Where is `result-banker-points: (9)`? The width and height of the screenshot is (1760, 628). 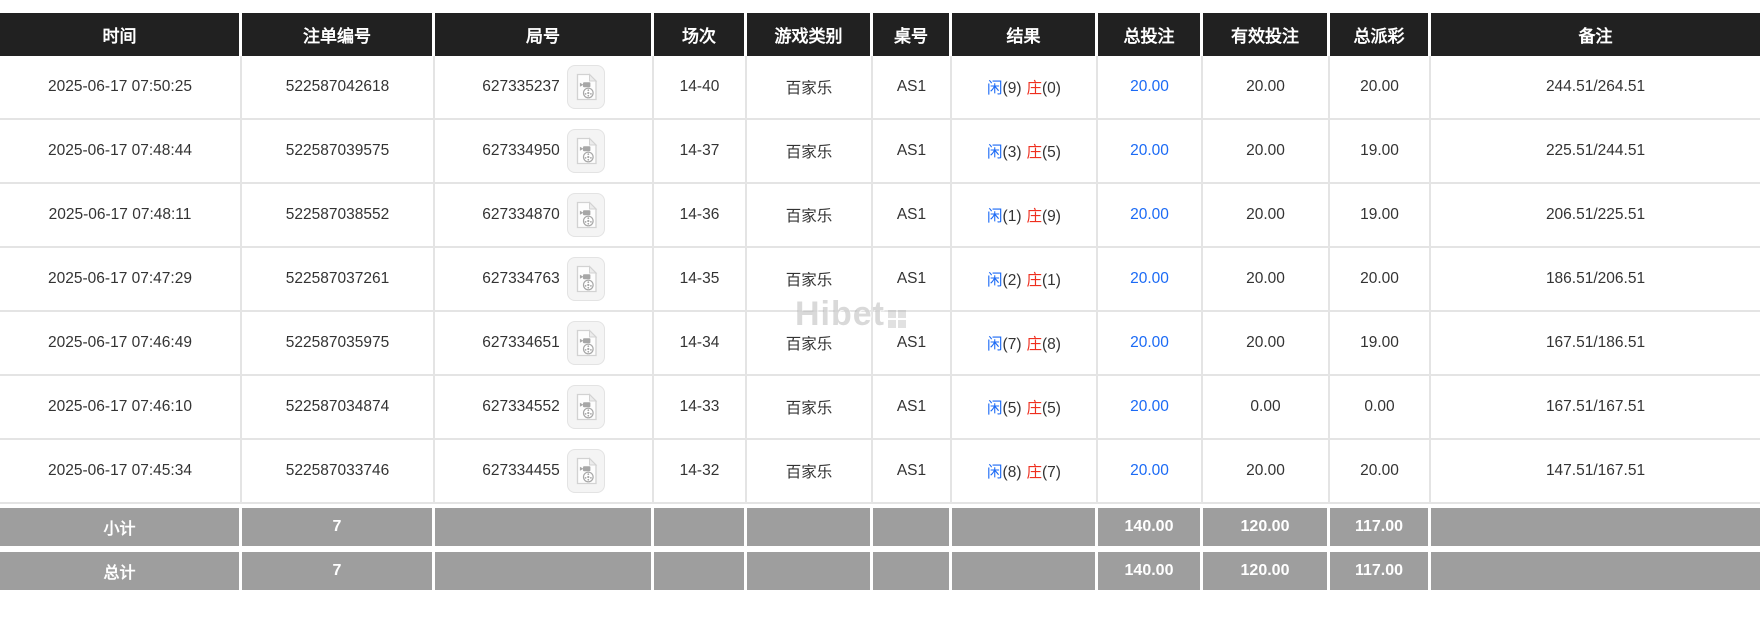
result-banker-points: (9) is located at coordinates (1051, 216).